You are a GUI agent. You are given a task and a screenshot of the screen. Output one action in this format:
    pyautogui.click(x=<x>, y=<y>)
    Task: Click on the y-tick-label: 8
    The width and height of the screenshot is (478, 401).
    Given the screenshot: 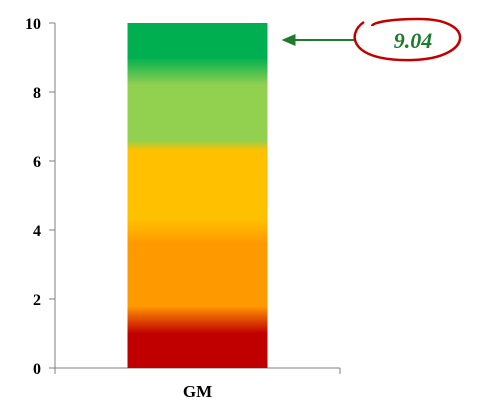 What is the action you would take?
    pyautogui.click(x=37, y=93)
    